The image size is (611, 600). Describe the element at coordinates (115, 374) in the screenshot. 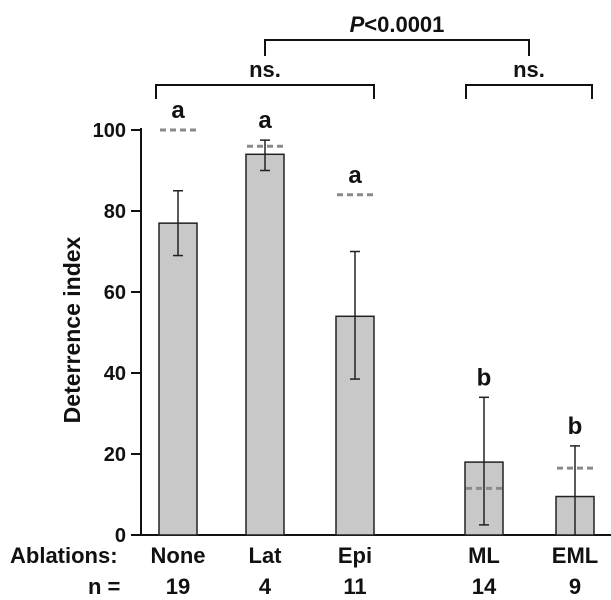

I see `y-tick-label: 40` at that location.